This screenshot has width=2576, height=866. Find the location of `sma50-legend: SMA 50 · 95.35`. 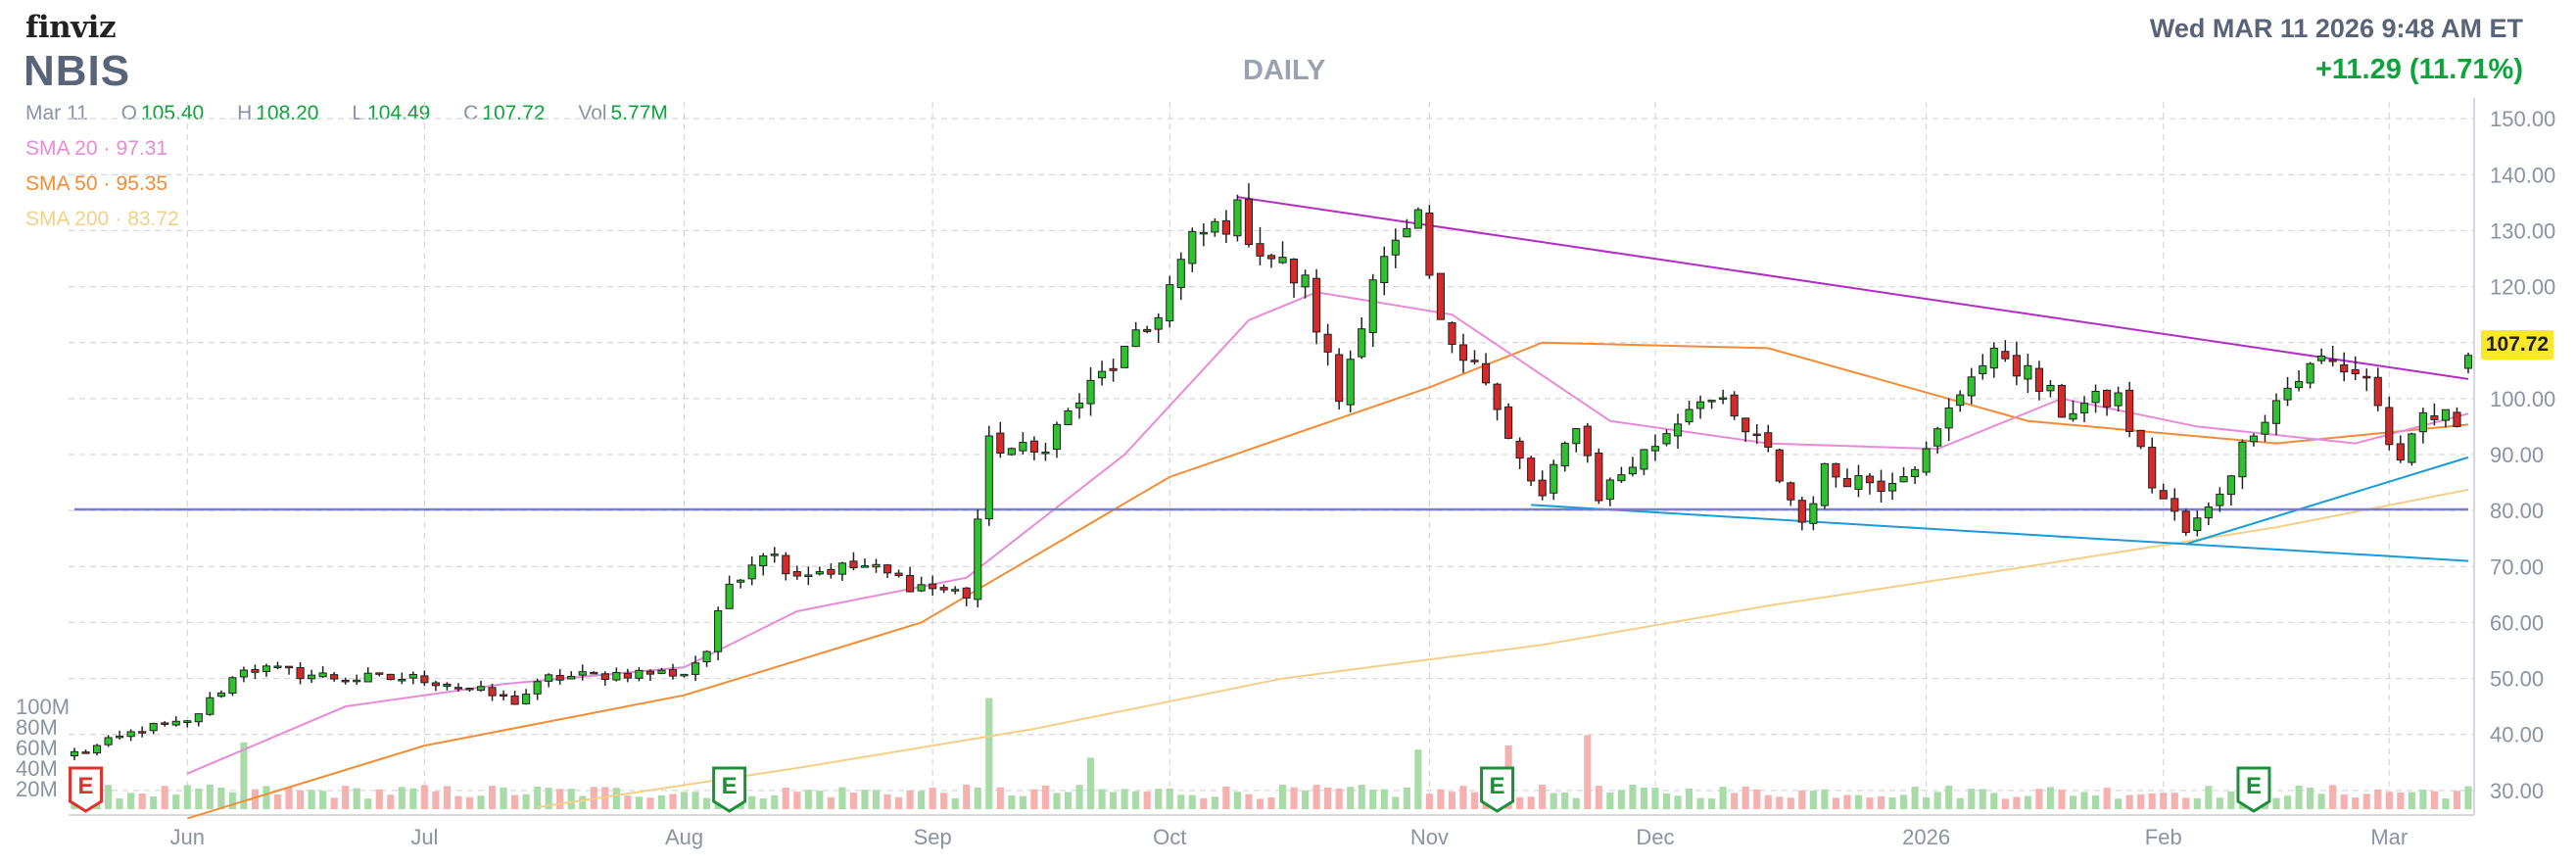

sma50-legend: SMA 50 · 95.35 is located at coordinates (96, 183).